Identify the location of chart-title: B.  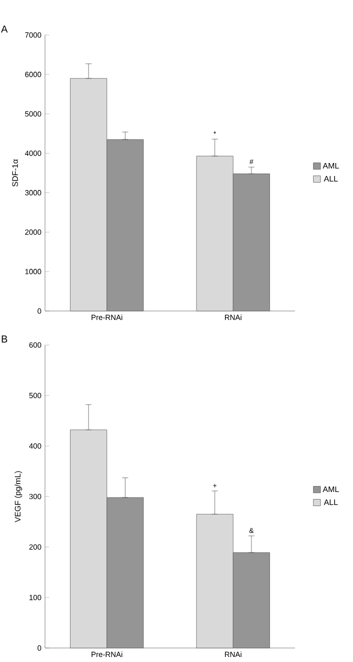
(5, 339).